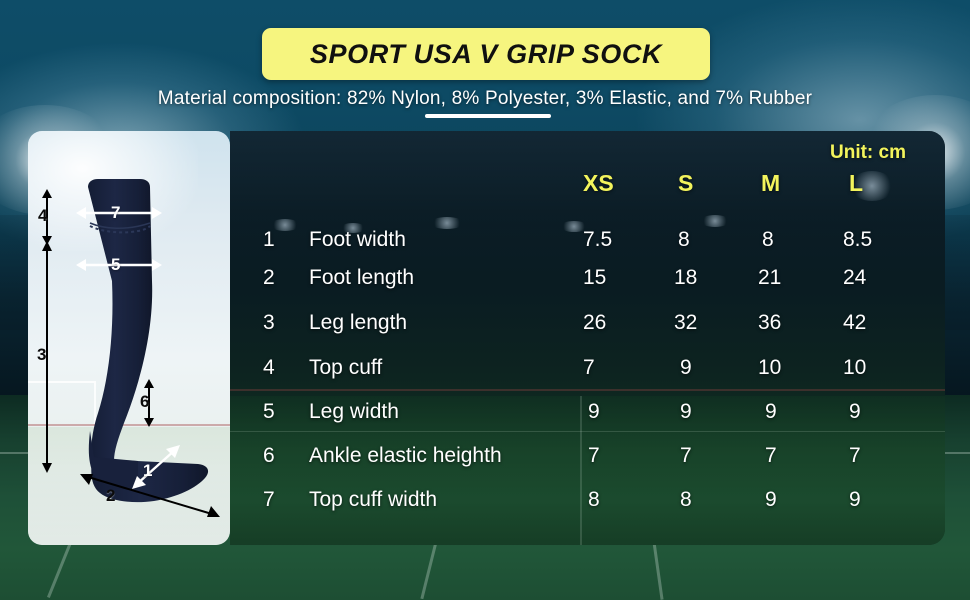 The height and width of the screenshot is (600, 970). I want to click on row-value-xs: 9, so click(594, 411).